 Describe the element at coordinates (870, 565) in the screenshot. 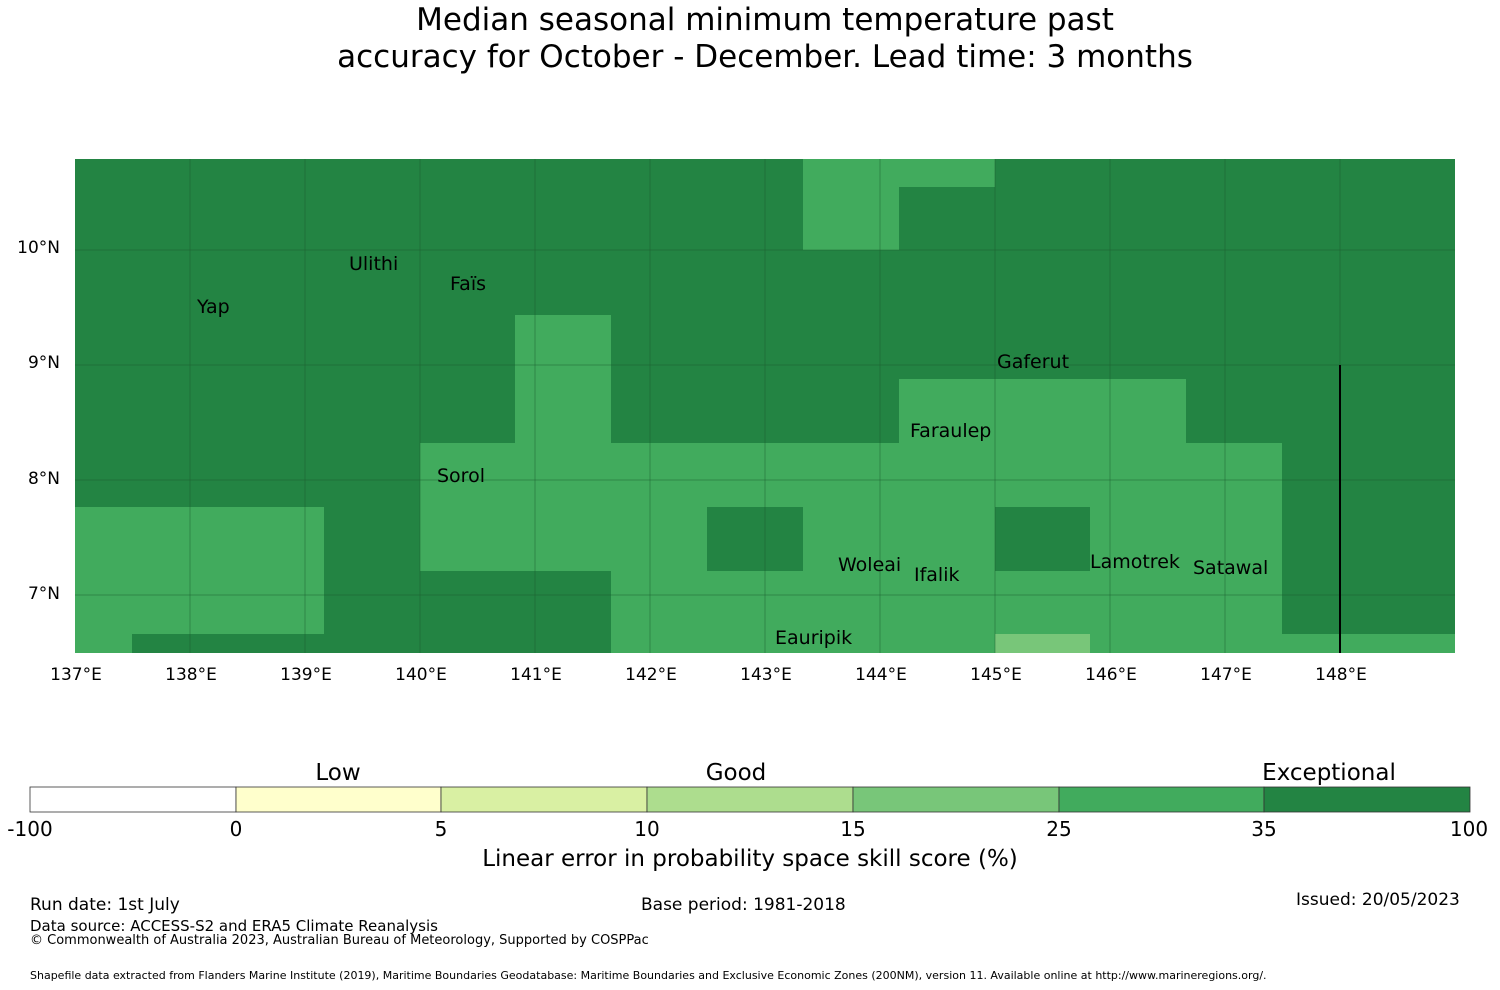

I see `place-label-woleai: Woleai` at that location.